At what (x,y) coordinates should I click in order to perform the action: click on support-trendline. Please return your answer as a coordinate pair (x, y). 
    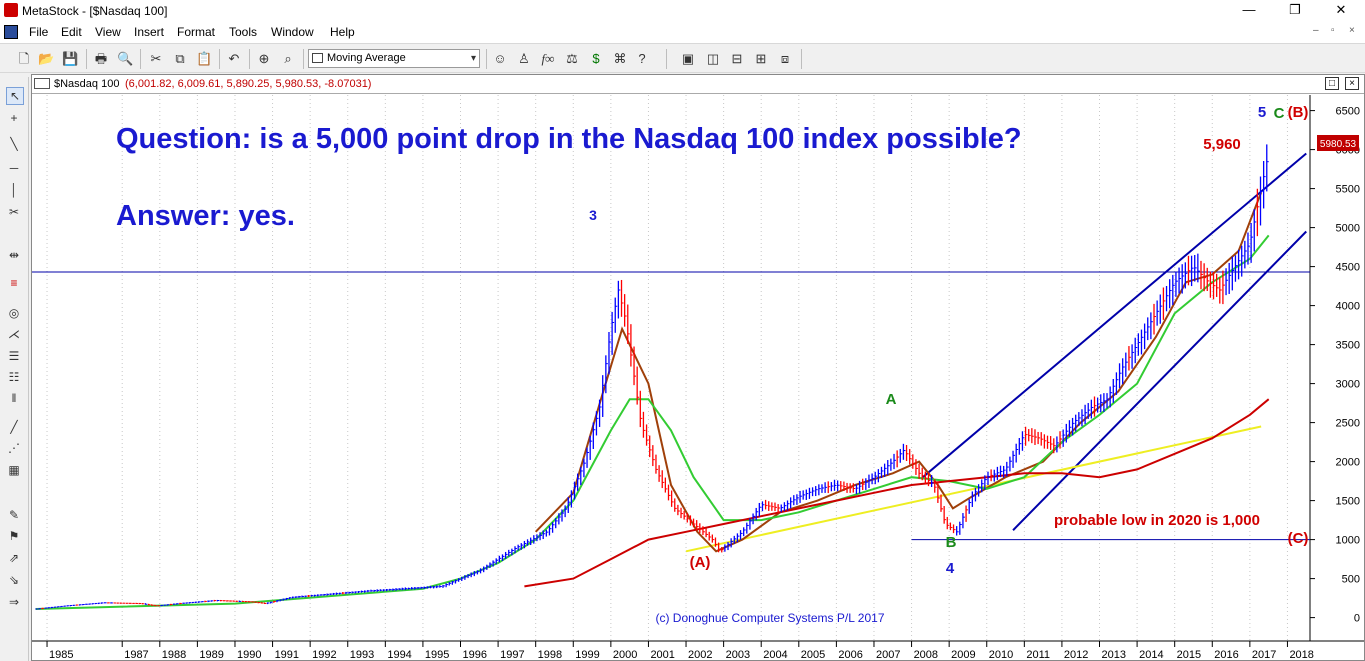
    Looking at the image, I should click on (973, 489).